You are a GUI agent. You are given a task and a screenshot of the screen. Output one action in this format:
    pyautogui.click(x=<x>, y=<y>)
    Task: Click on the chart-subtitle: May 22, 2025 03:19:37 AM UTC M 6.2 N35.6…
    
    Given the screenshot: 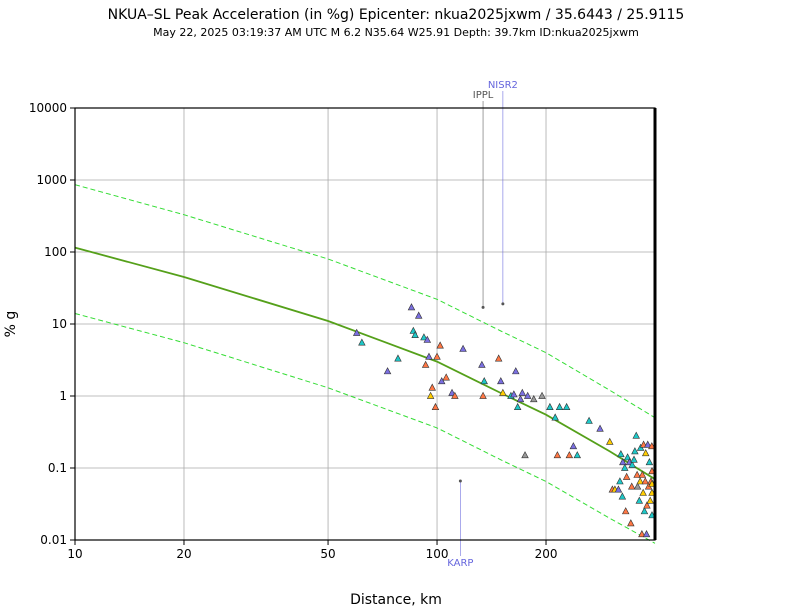 What is the action you would take?
    pyautogui.click(x=396, y=32)
    